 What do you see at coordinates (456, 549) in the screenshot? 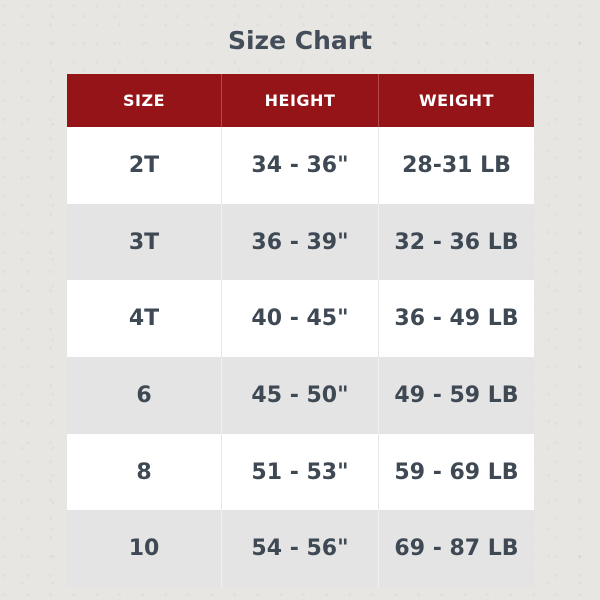
I see `cell-weight: 69 - 87 LB` at bounding box center [456, 549].